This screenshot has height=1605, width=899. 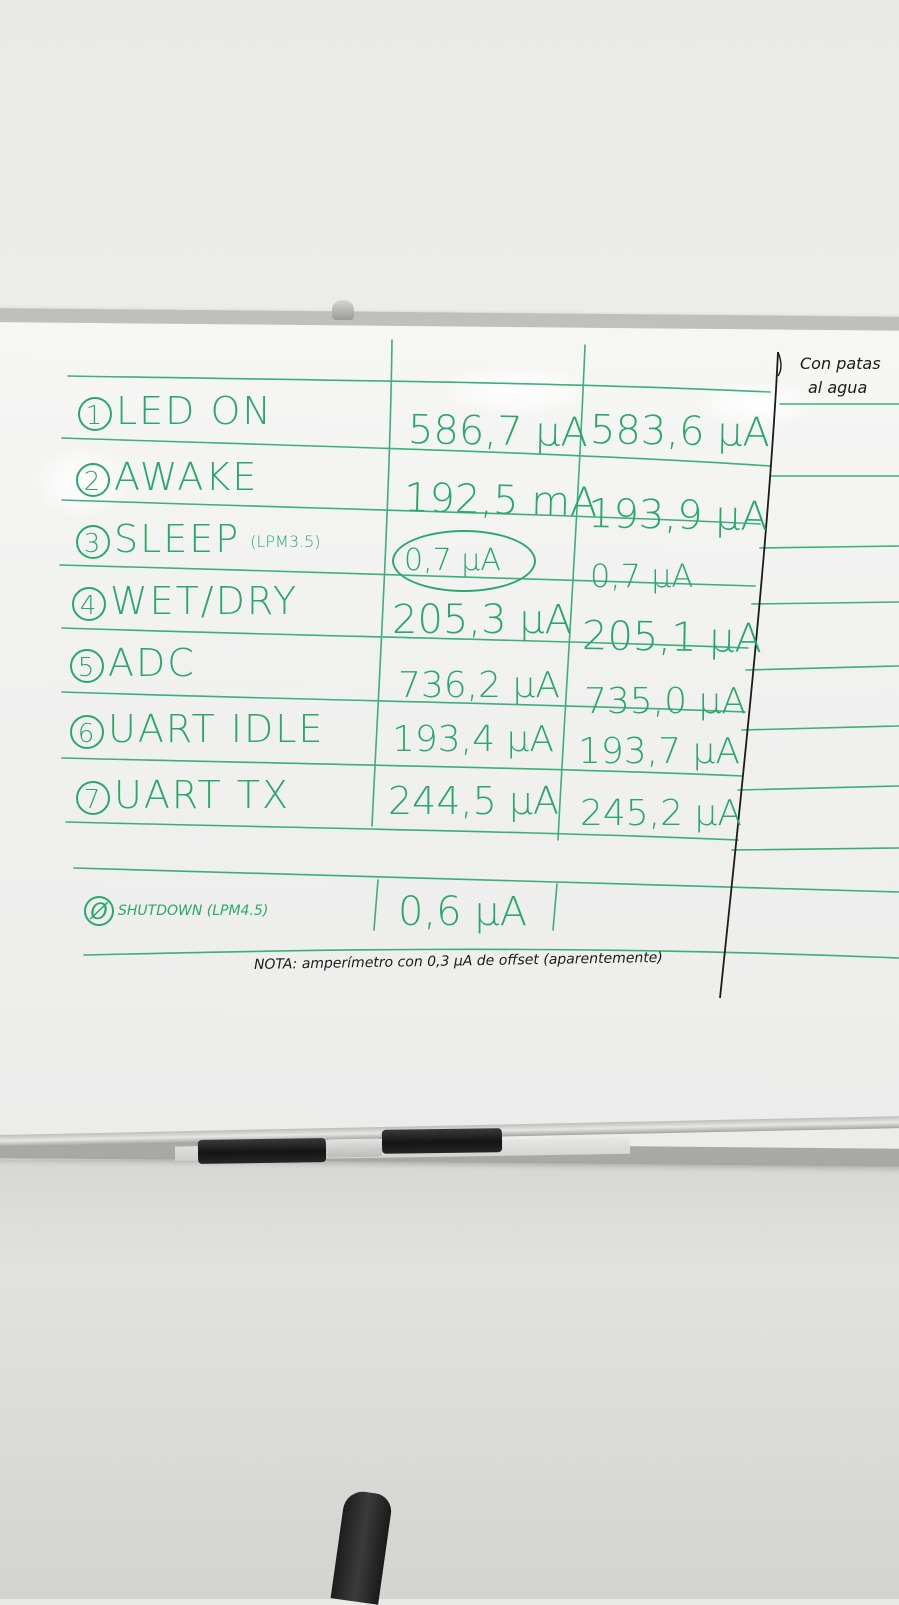 What do you see at coordinates (661, 813) in the screenshot?
I see `row-7-value-2: 245,2 μA` at bounding box center [661, 813].